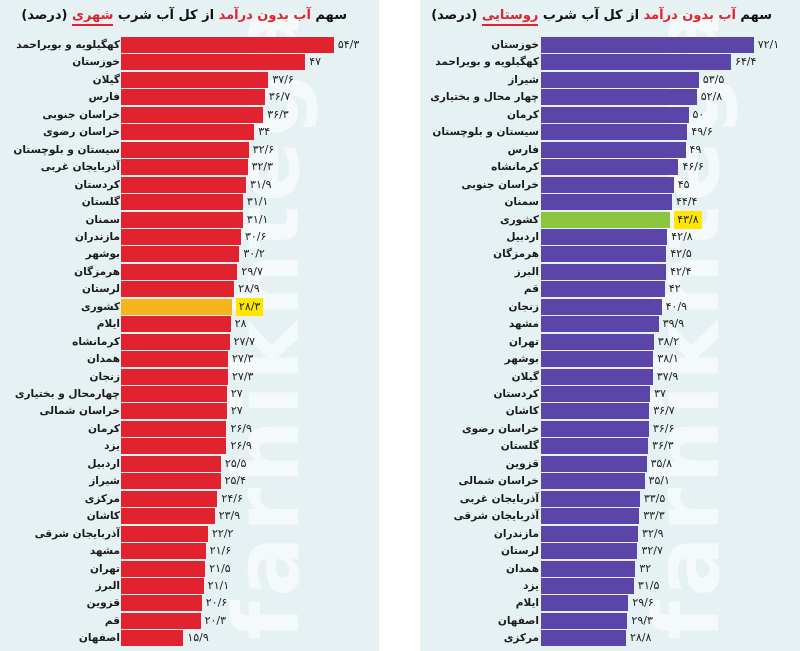 The height and width of the screenshot is (651, 800). What do you see at coordinates (645, 568) in the screenshot?
I see `value-label: ۳۲` at bounding box center [645, 568].